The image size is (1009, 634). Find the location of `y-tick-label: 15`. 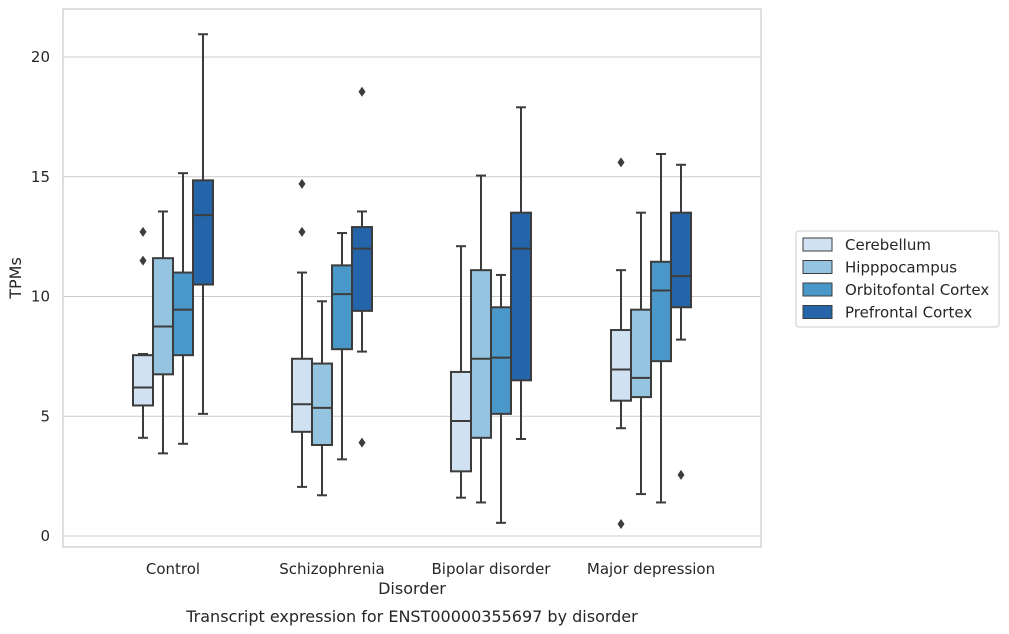

y-tick-label: 15 is located at coordinates (40, 177).